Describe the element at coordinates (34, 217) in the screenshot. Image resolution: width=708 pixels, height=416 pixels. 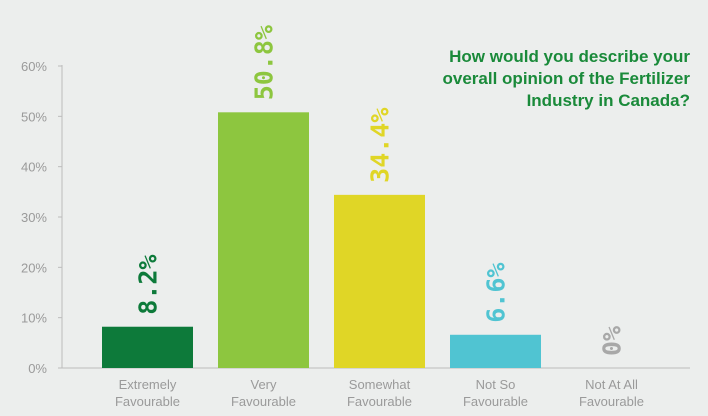
I see `y-tick-label: 30%` at that location.